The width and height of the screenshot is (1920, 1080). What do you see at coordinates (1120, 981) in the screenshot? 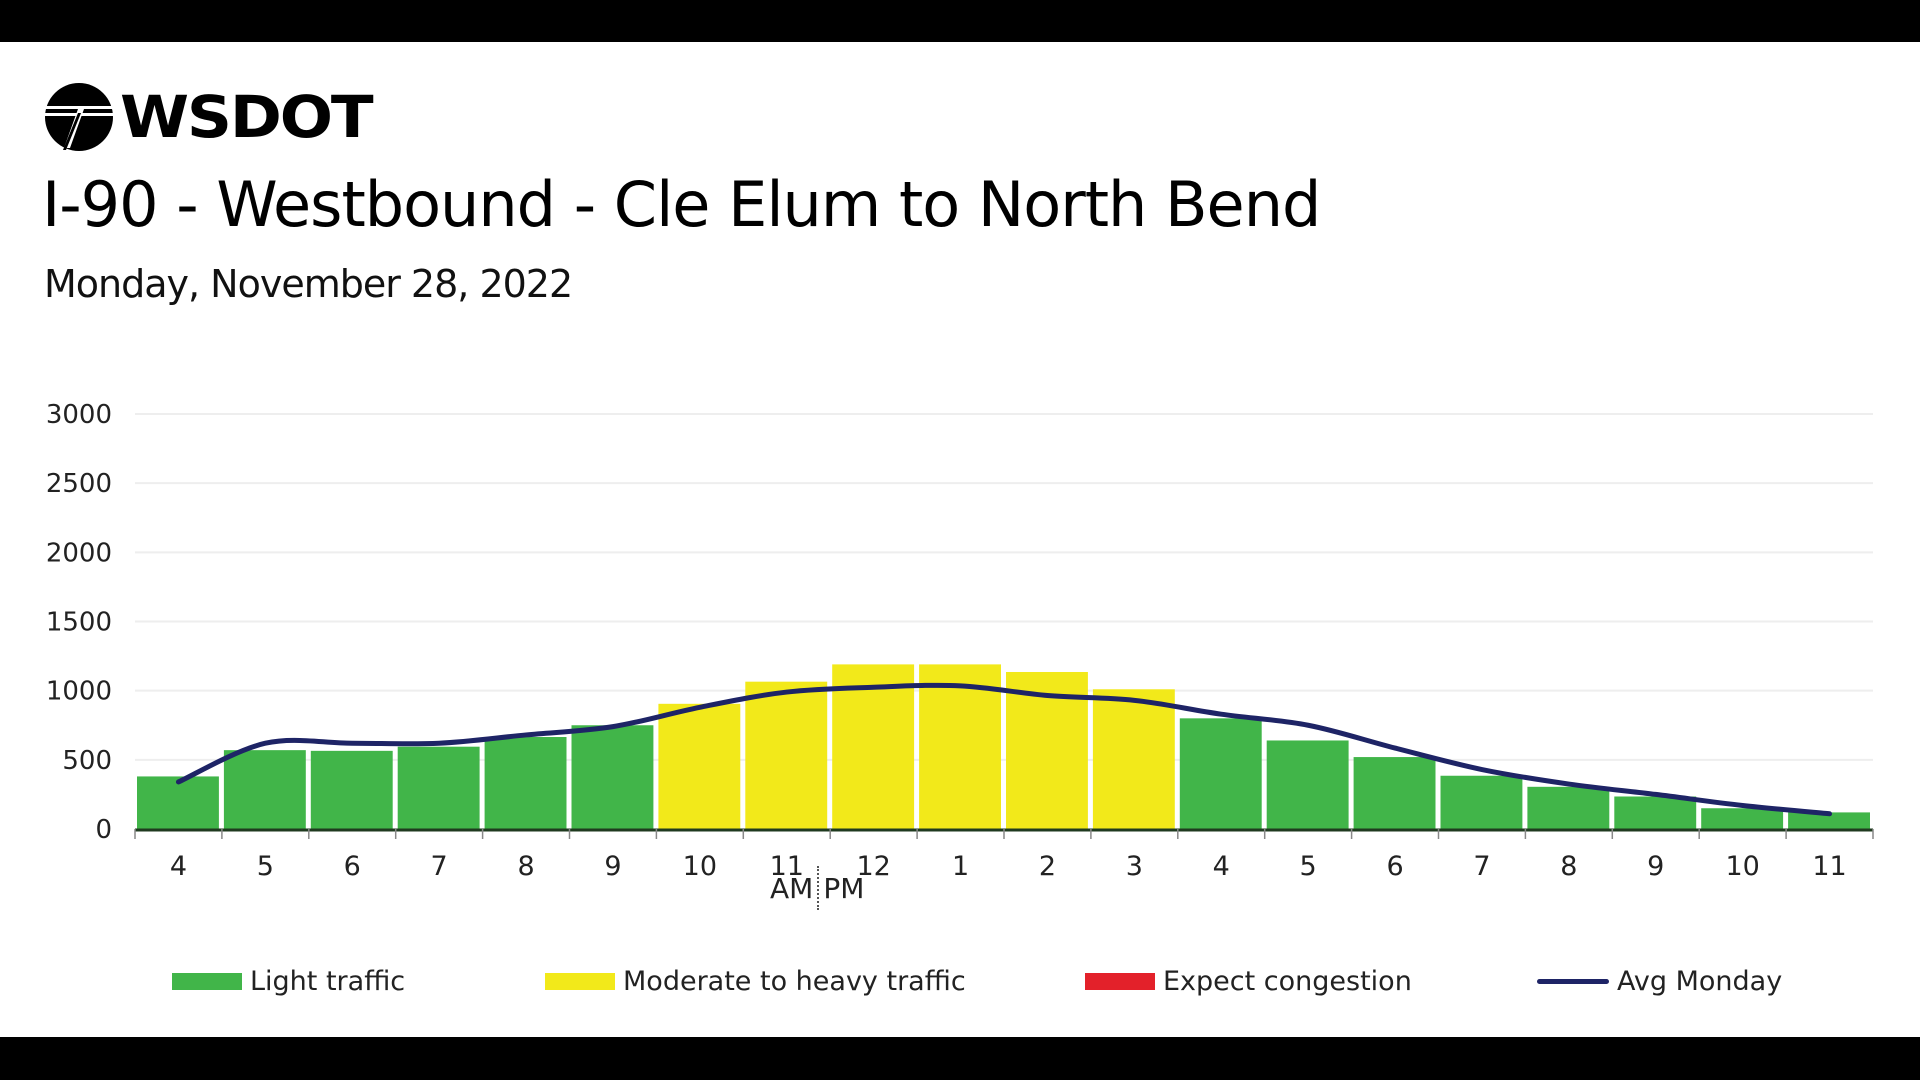
I see `legend-swatch-congestion` at bounding box center [1120, 981].